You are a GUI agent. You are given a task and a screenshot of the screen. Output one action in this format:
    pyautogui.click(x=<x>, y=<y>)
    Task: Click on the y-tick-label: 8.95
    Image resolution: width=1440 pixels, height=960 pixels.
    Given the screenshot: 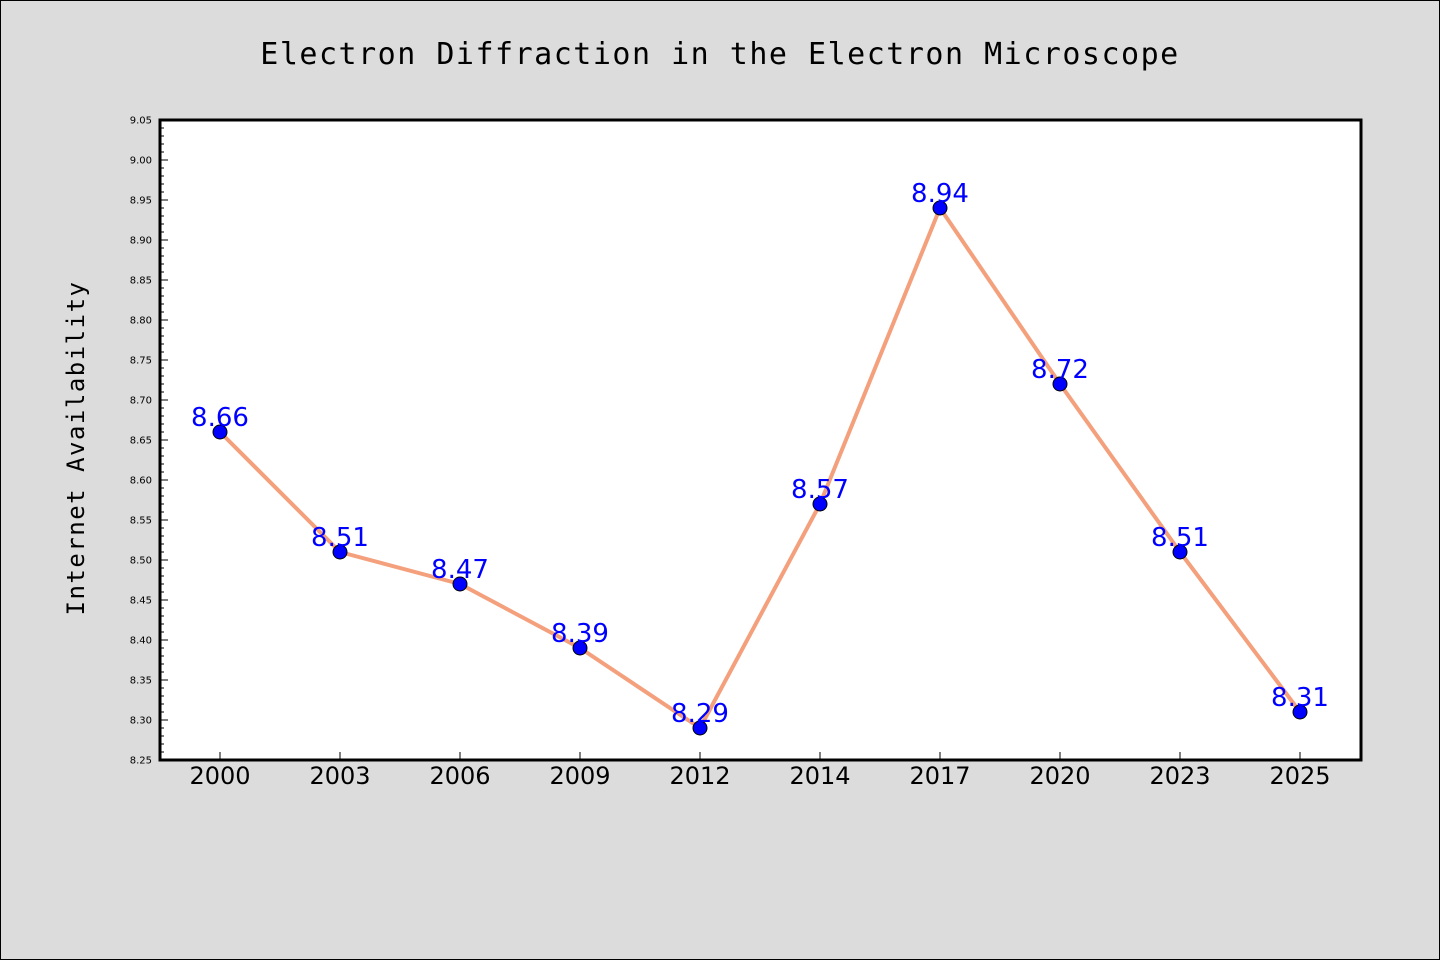 What is the action you would take?
    pyautogui.click(x=141, y=201)
    